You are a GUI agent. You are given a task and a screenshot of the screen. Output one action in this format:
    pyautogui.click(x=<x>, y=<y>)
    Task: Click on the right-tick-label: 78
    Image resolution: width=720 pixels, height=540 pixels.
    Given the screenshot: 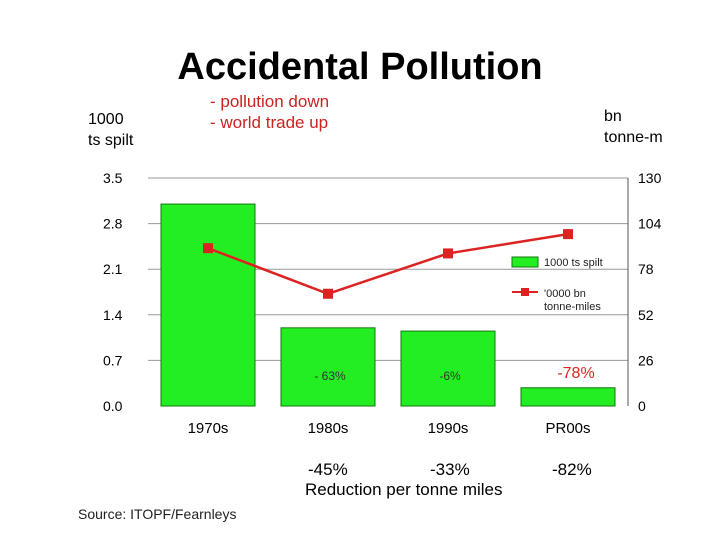 What is the action you would take?
    pyautogui.click(x=646, y=269)
    